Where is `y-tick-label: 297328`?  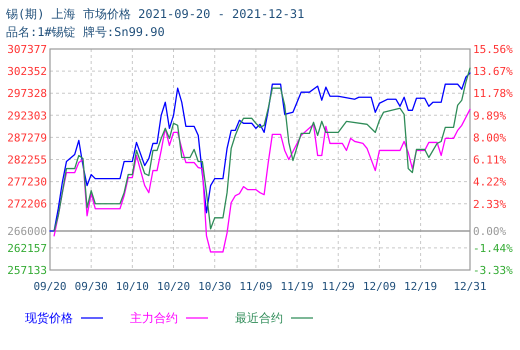
y-tick-label: 297328 is located at coordinates (27, 93).